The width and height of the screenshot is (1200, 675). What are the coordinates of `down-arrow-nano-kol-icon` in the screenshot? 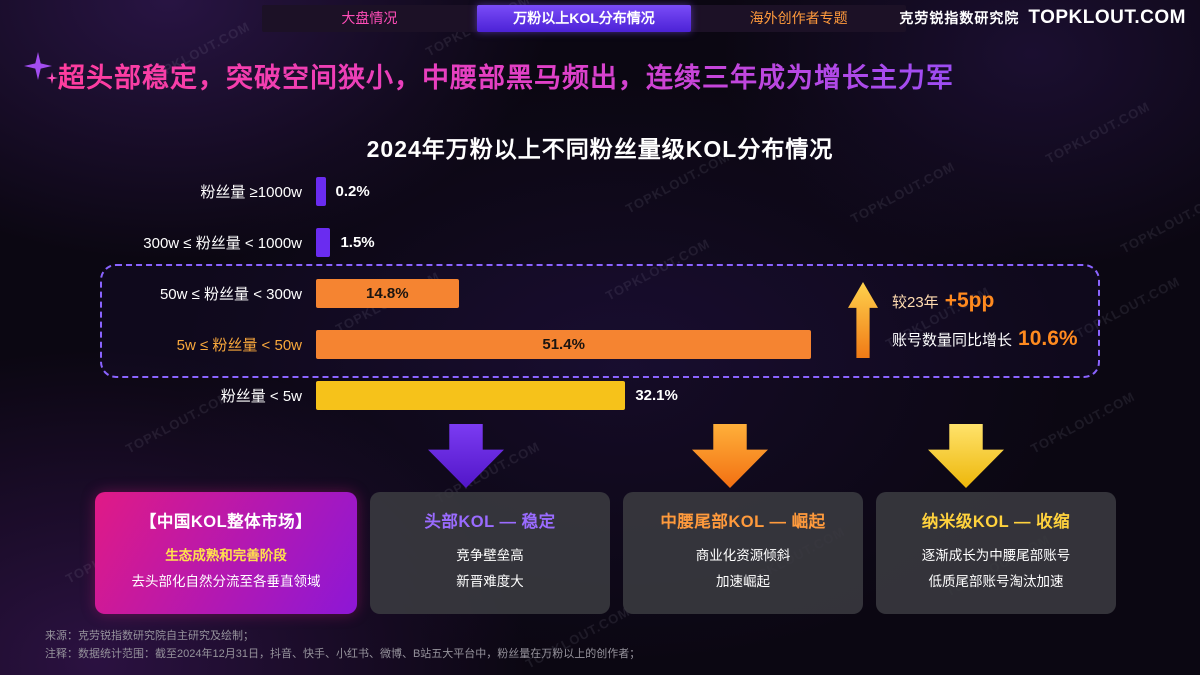 It's located at (966, 456).